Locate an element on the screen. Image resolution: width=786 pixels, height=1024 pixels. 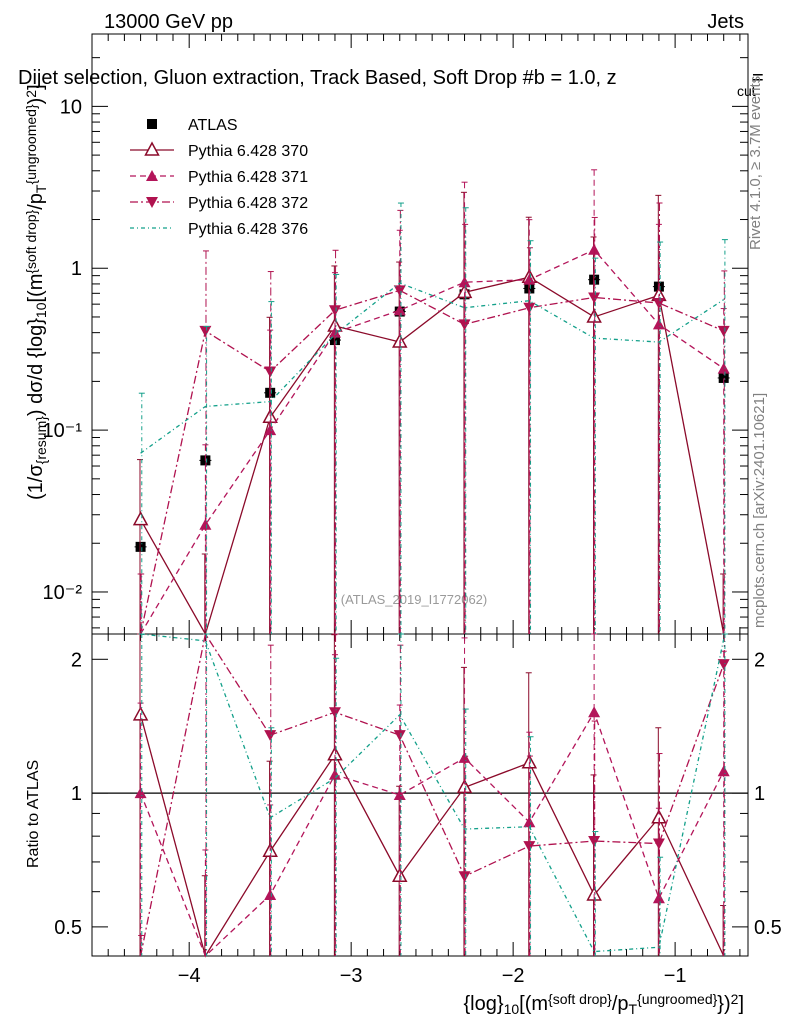
plot-title-tail: = is located at coordinates (758, 78).